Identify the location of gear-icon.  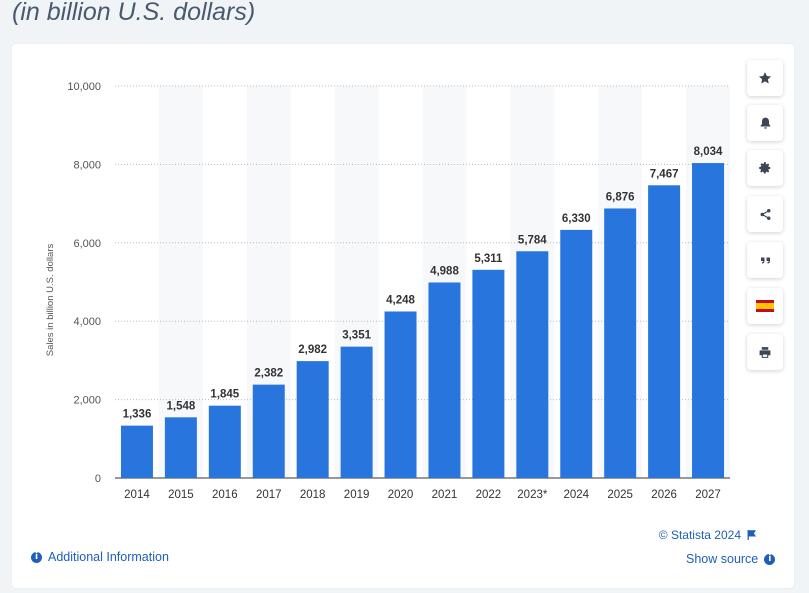
(765, 168).